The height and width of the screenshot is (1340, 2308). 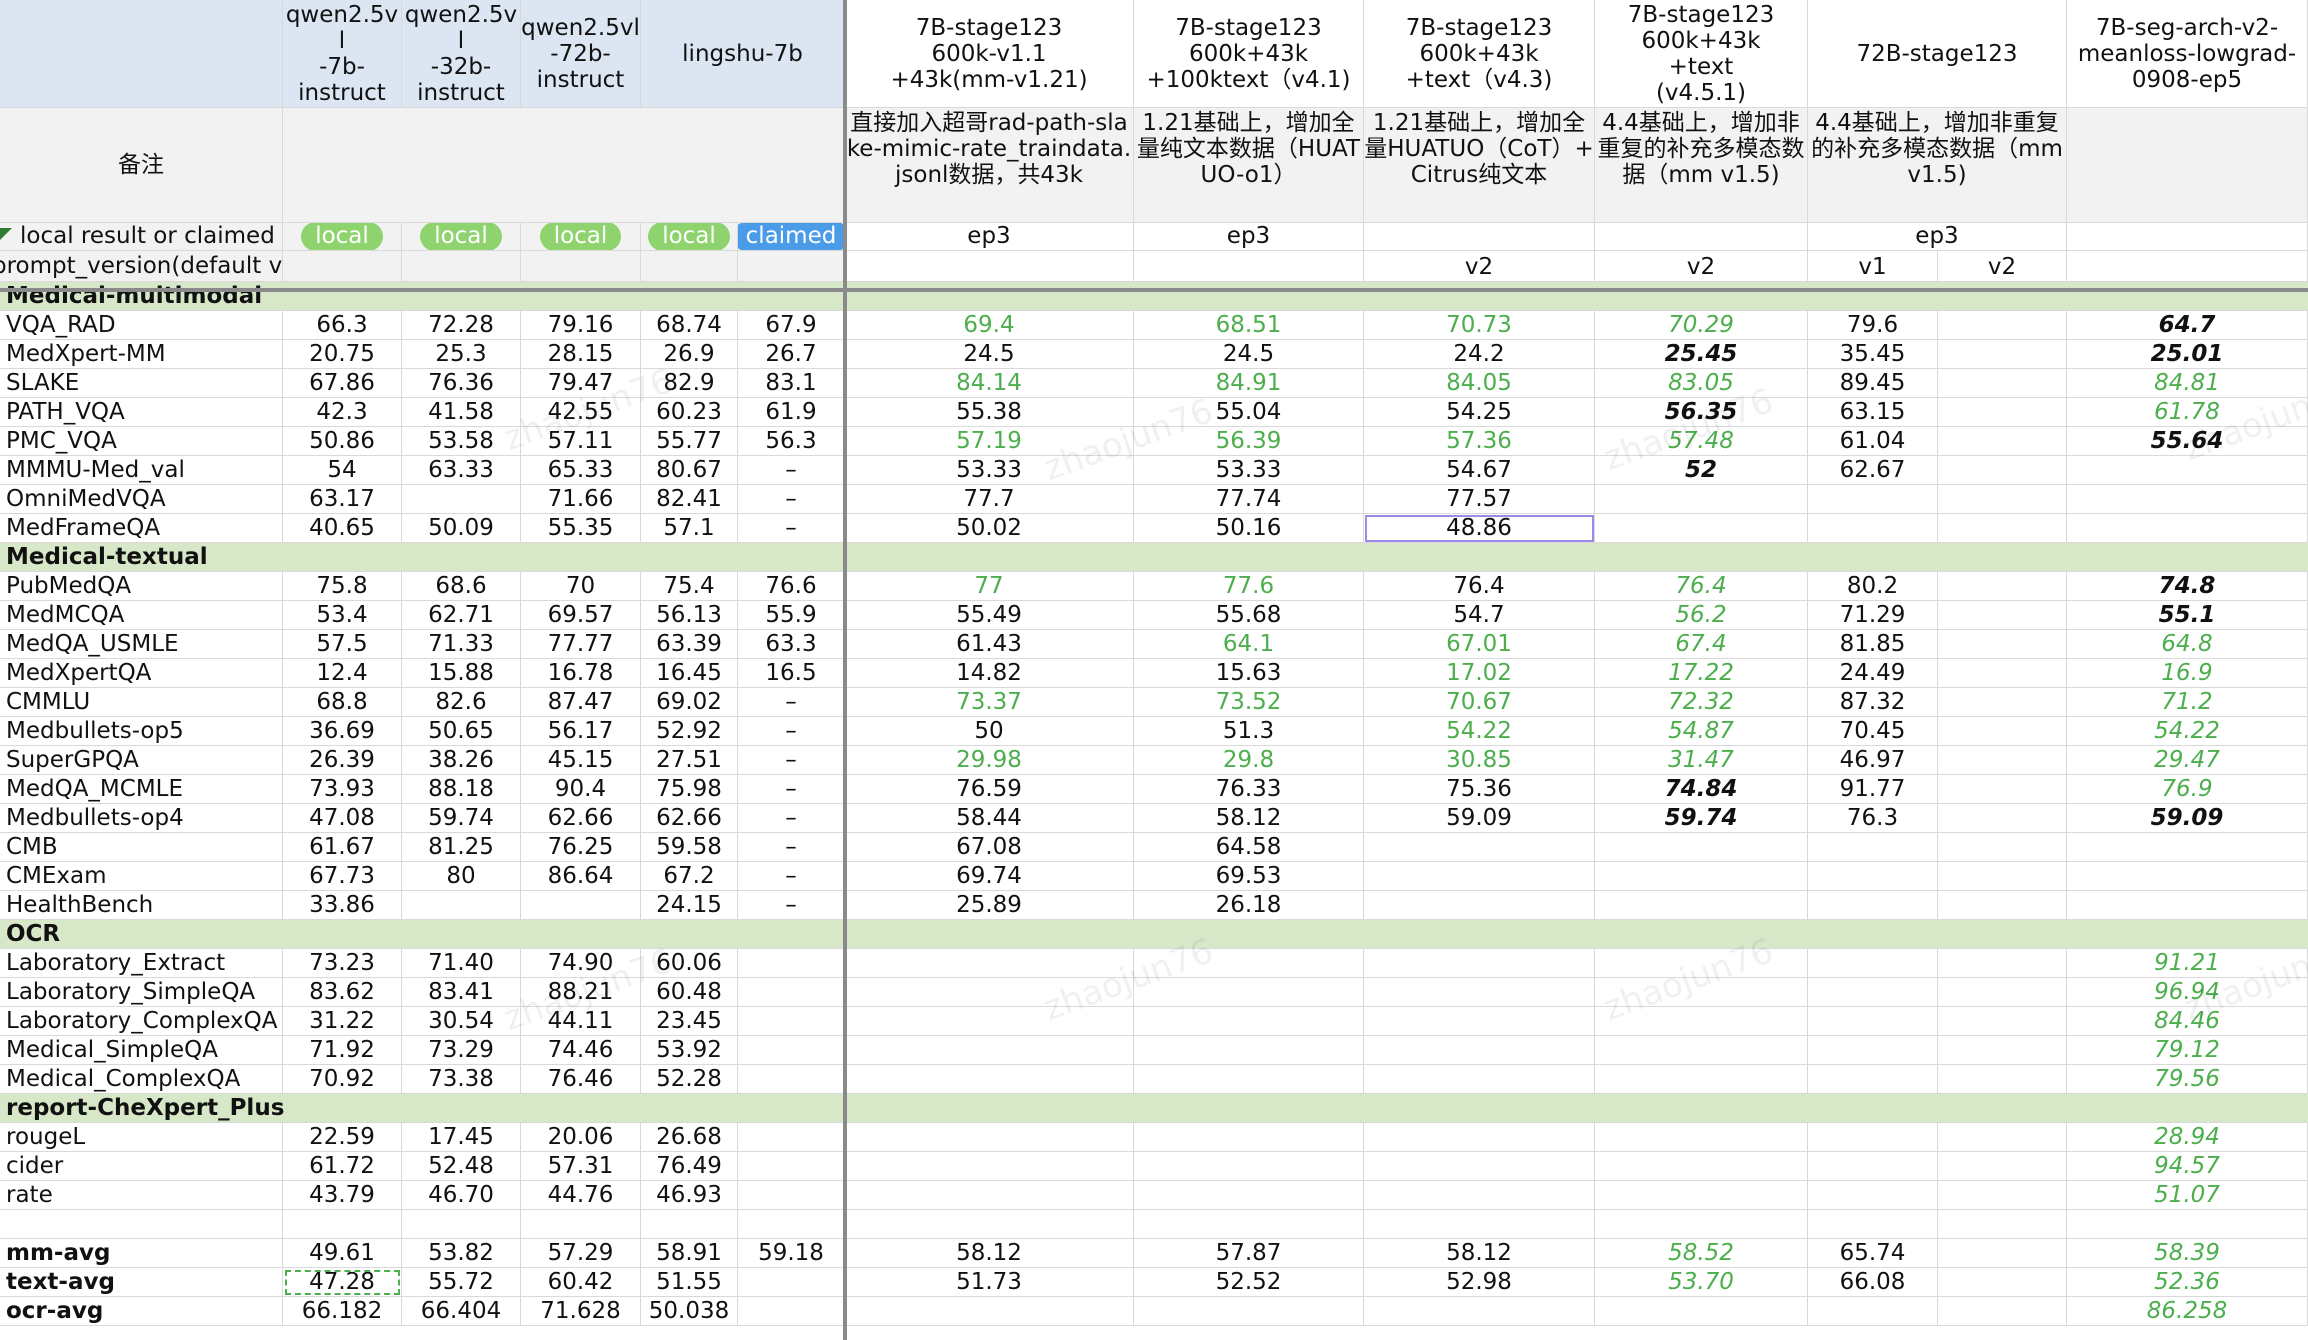 I want to click on value-cell: 87.32, so click(x=1873, y=702).